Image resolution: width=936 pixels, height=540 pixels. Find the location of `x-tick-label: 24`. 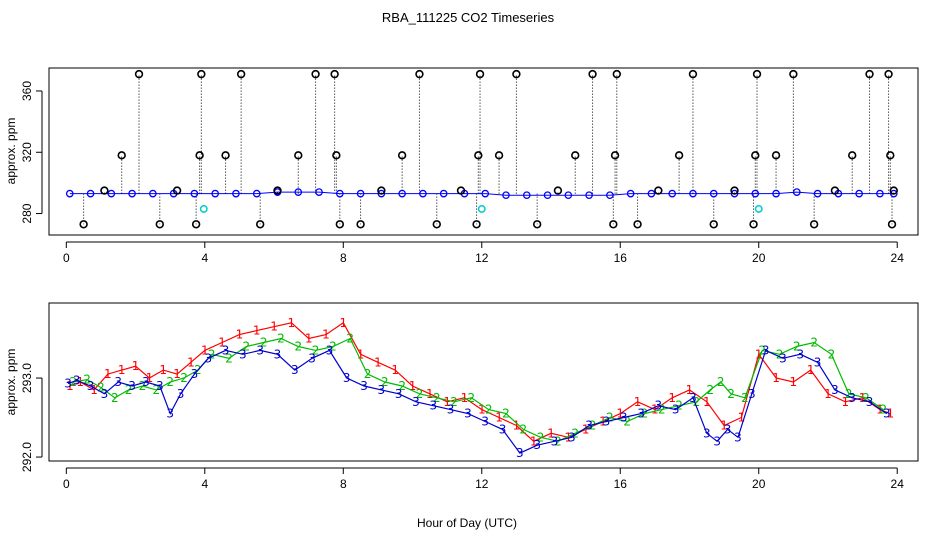

x-tick-label: 24 is located at coordinates (898, 484).